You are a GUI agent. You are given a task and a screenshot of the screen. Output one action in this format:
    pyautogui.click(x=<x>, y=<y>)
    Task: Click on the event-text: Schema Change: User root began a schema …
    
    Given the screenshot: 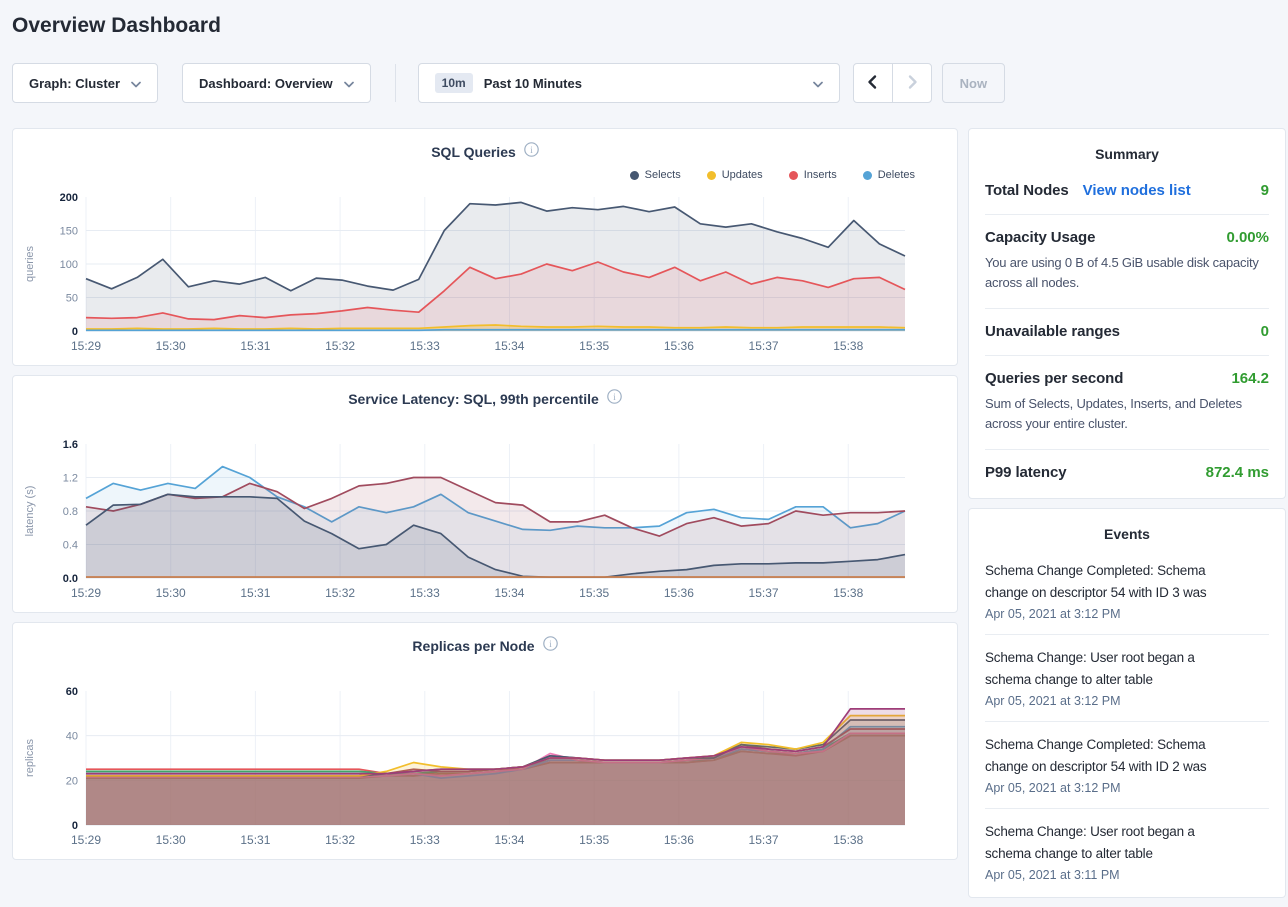 What is the action you would take?
    pyautogui.click(x=1090, y=668)
    